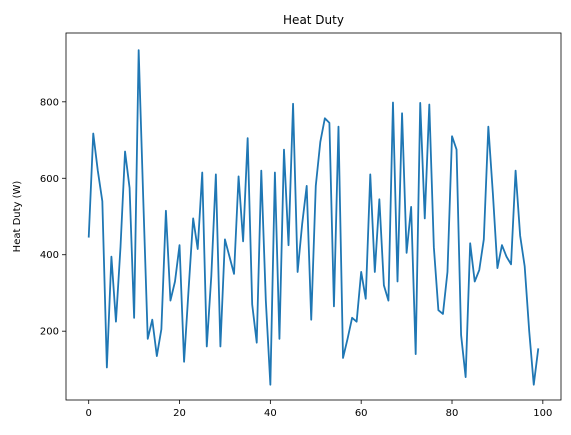  Describe the element at coordinates (49, 332) in the screenshot. I see `y-tick-label: 200` at that location.